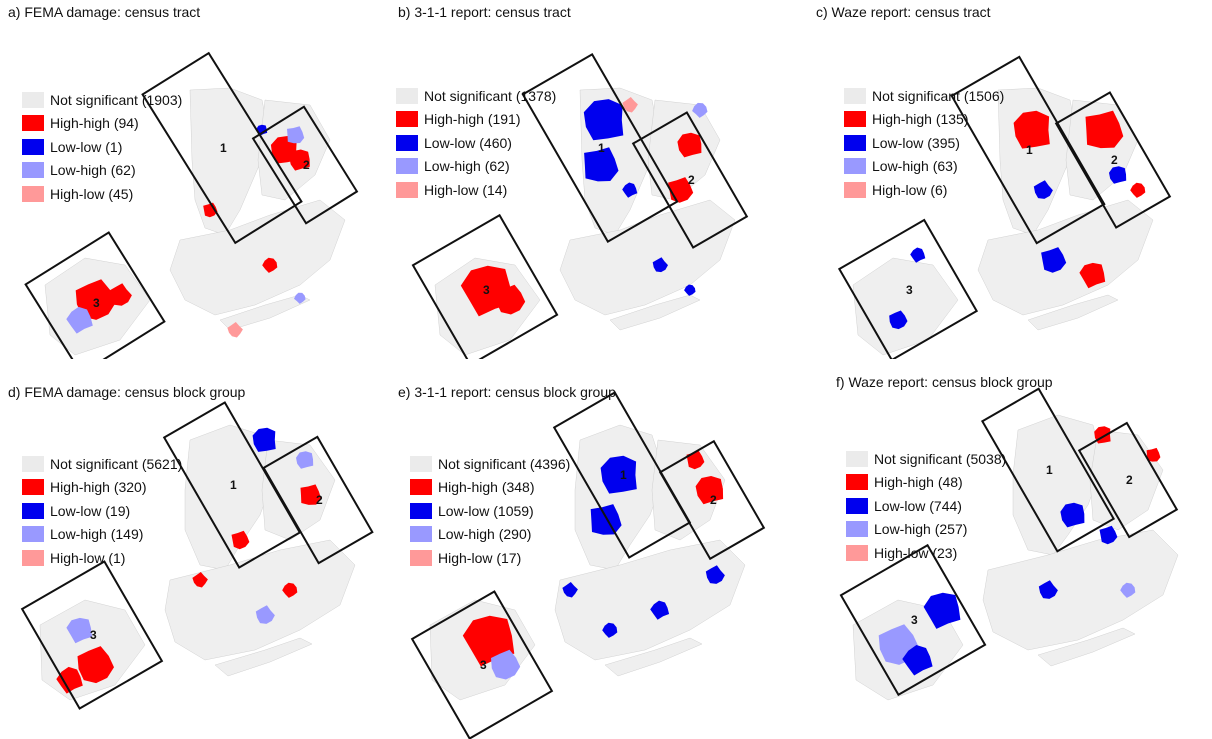 Image resolution: width=1212 pixels, height=739 pixels. I want to click on legend-label: Low-high (62), so click(467, 166).